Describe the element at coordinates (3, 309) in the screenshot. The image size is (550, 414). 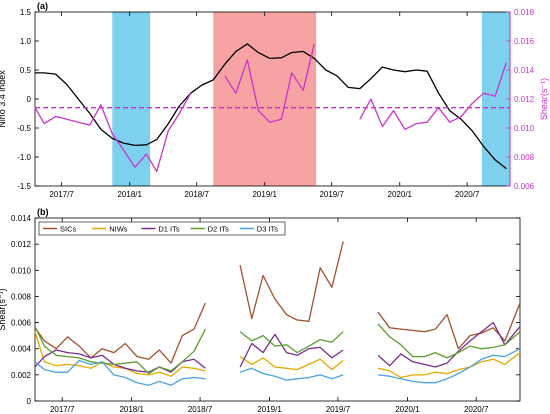
I see `y-axis-title: Shear(s⁻¹)` at that location.